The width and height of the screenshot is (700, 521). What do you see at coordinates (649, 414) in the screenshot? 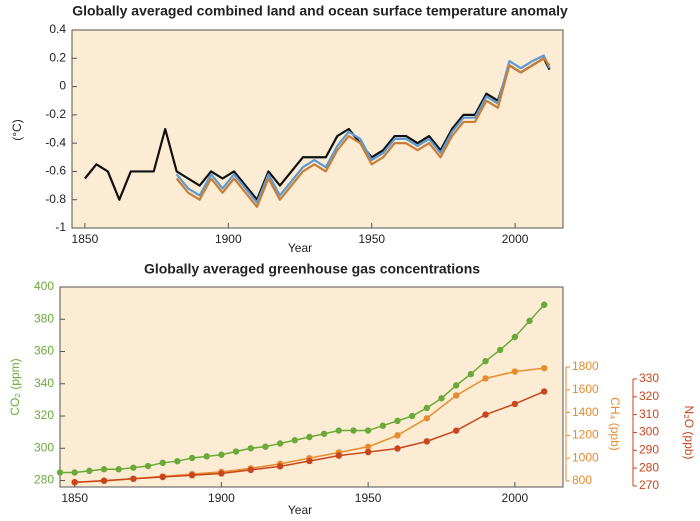
I see `y-tick-label: 310` at bounding box center [649, 414].